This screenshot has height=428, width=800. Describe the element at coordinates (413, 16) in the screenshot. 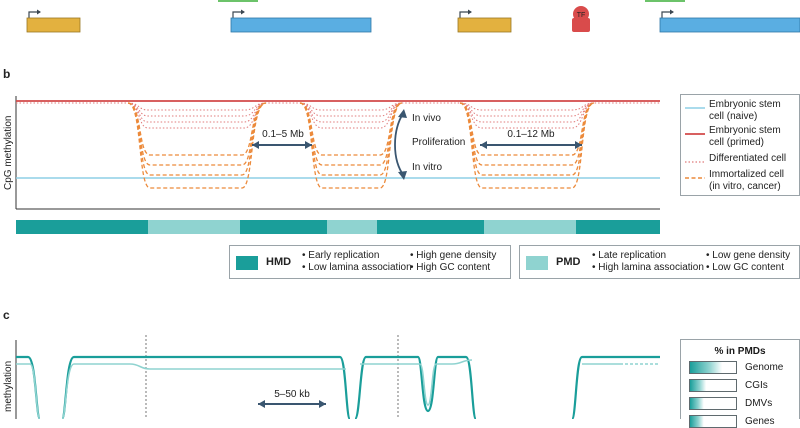

I see `gene-track: TF` at that location.